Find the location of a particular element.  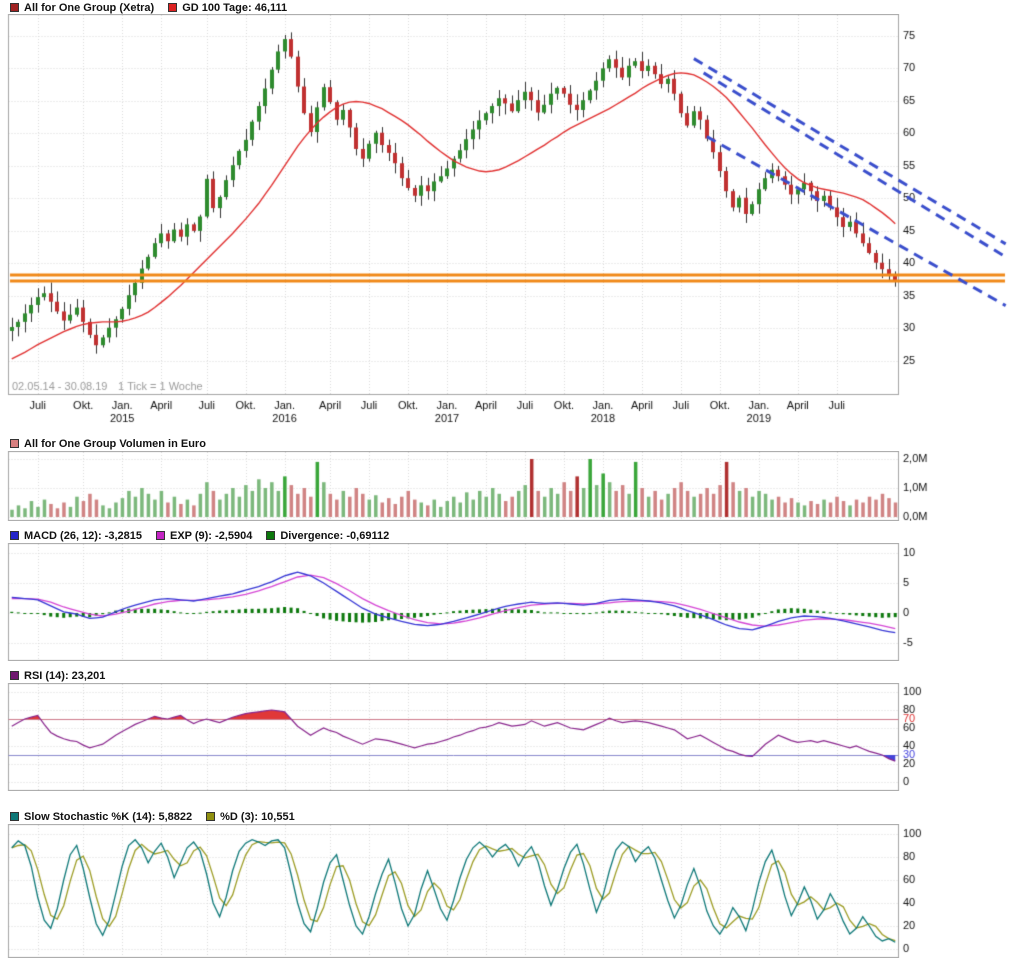

legend-item-macd: MACD (26, 12): -3,2815 is located at coordinates (76, 536).